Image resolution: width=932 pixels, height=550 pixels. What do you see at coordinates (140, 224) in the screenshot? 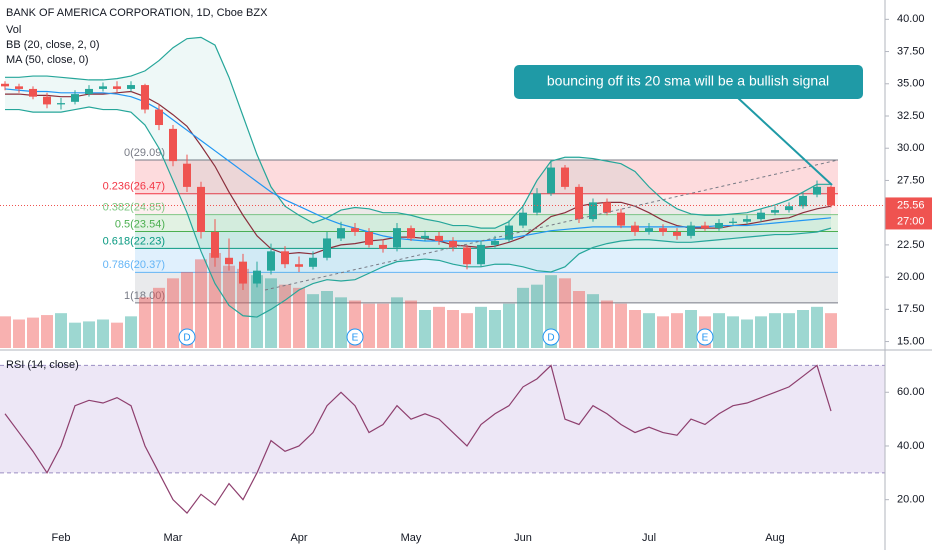
I see `fib-label: 0.5(23.54)` at bounding box center [140, 224].